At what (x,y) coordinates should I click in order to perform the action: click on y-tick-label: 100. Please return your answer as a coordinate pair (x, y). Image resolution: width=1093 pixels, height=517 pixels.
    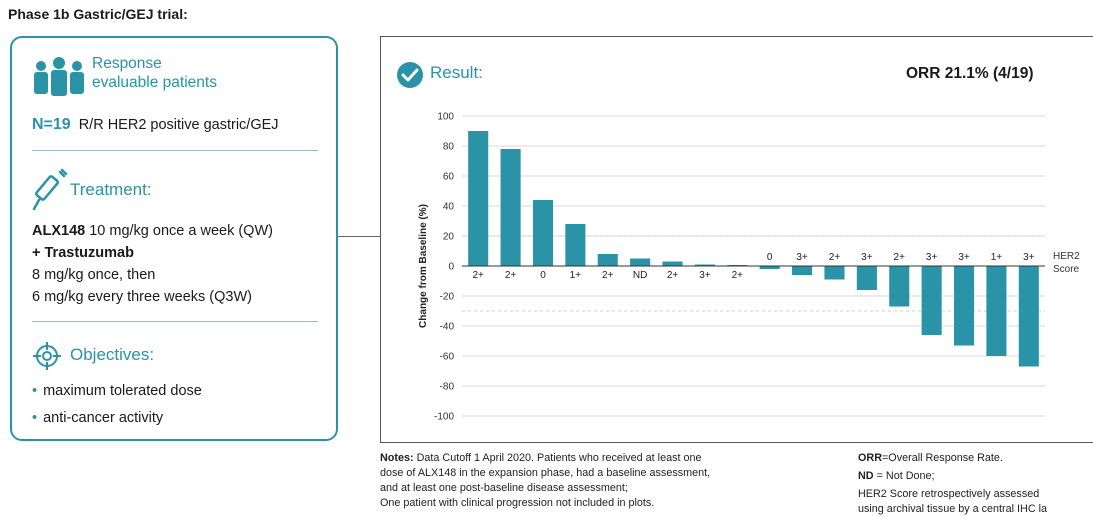
    Looking at the image, I should click on (445, 117).